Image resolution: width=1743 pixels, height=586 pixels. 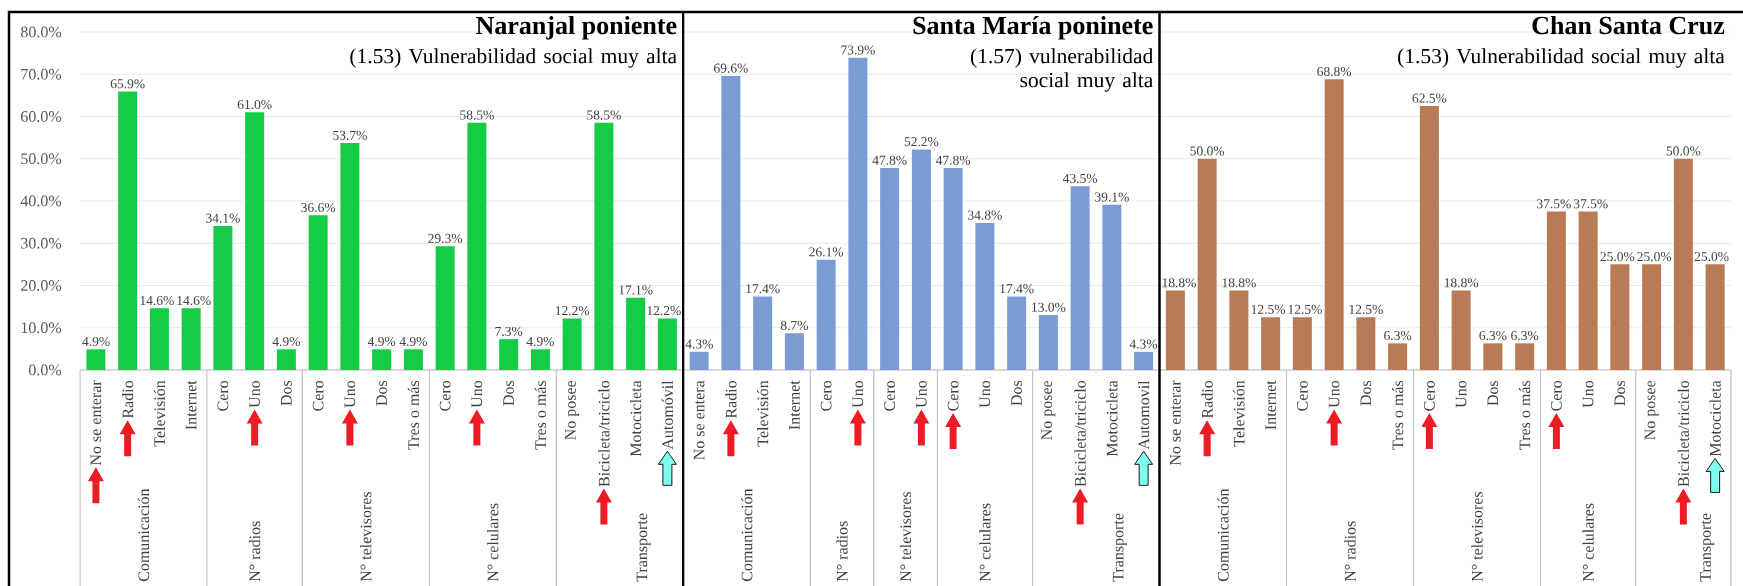 I want to click on y-tick-label: 80.0%, so click(x=41, y=32).